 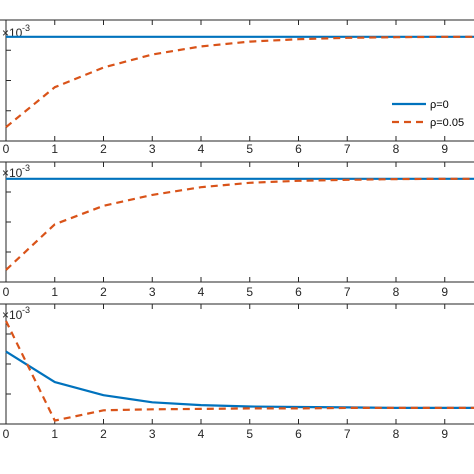 I want to click on legend-label: ρ=0.05, so click(x=447, y=123).